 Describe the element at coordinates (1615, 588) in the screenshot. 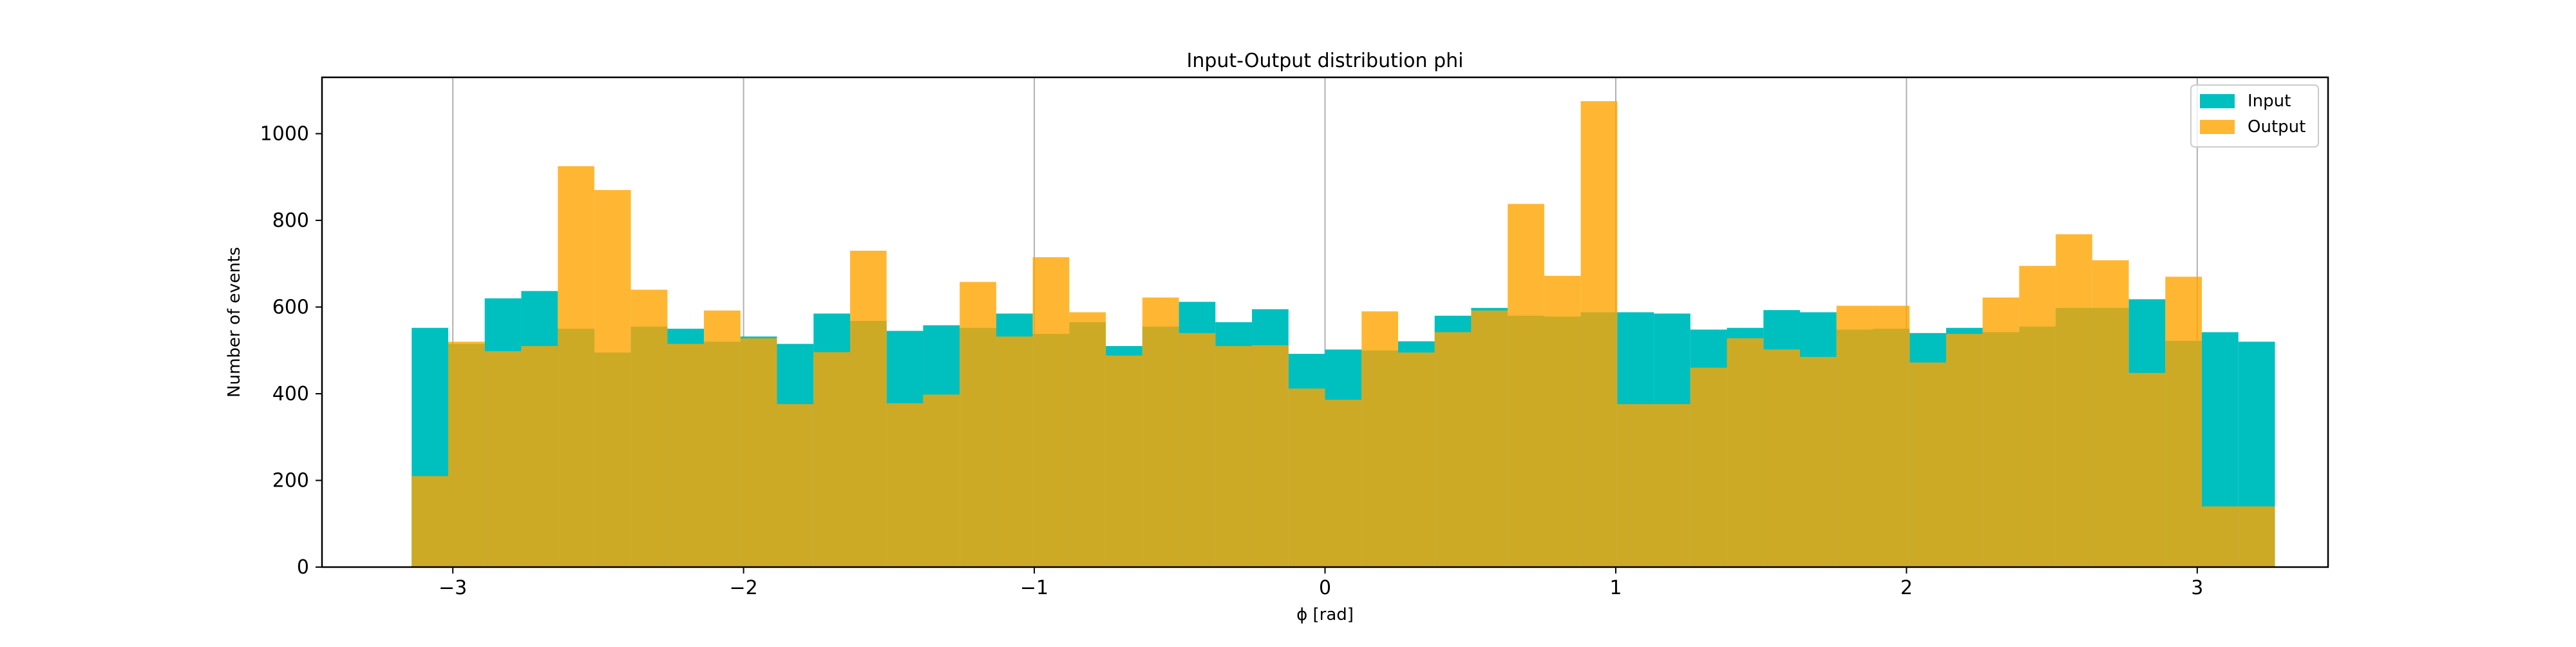

I see `x-tick-label: 1` at that location.